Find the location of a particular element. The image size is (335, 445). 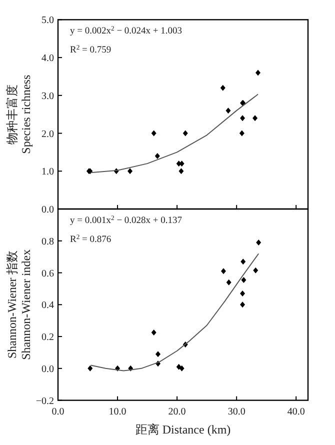

y-tick-label: 0.8 is located at coordinates (48, 242).